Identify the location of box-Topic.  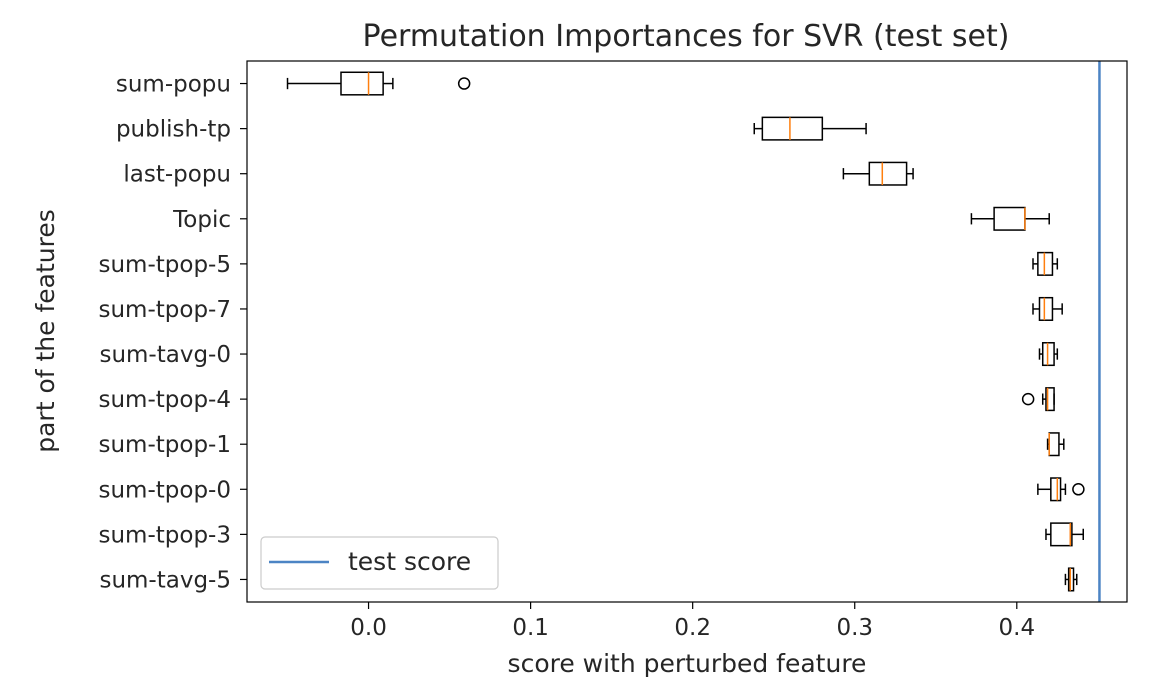
(1010, 218).